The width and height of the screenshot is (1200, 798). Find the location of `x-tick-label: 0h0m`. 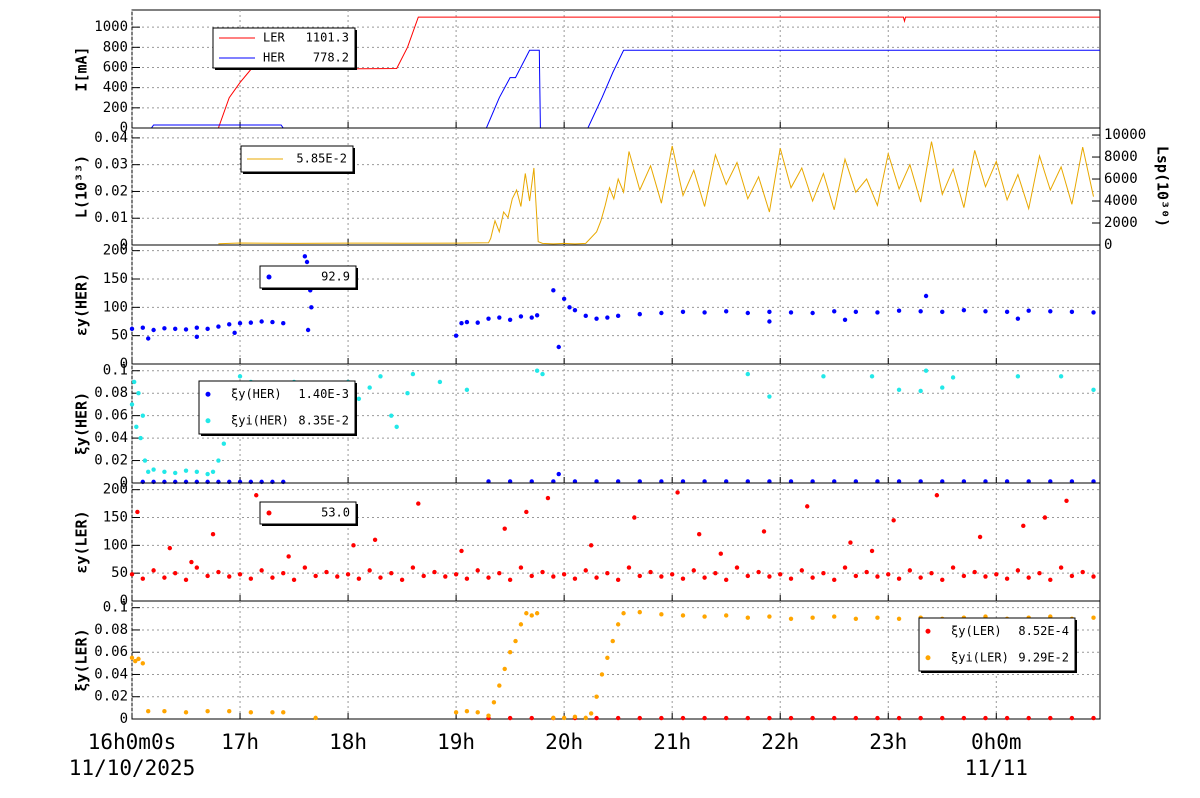

x-tick-label: 0h0m is located at coordinates (996, 742).